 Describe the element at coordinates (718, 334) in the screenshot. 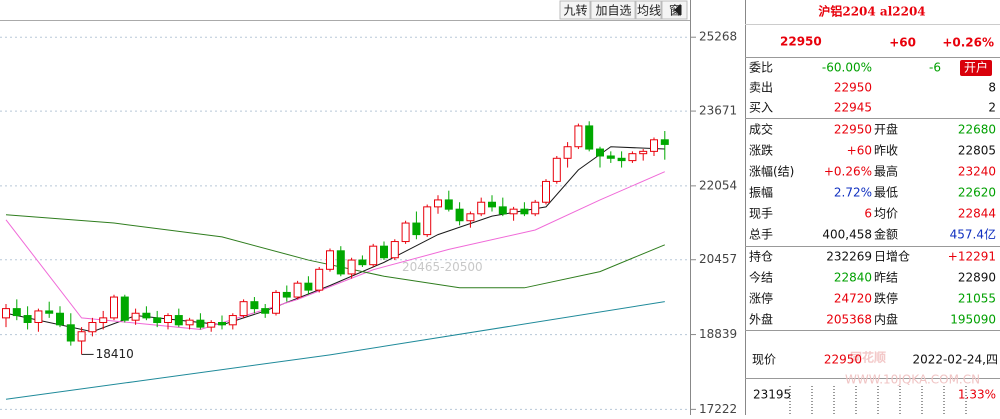

I see `y-tick-label: 18839` at that location.